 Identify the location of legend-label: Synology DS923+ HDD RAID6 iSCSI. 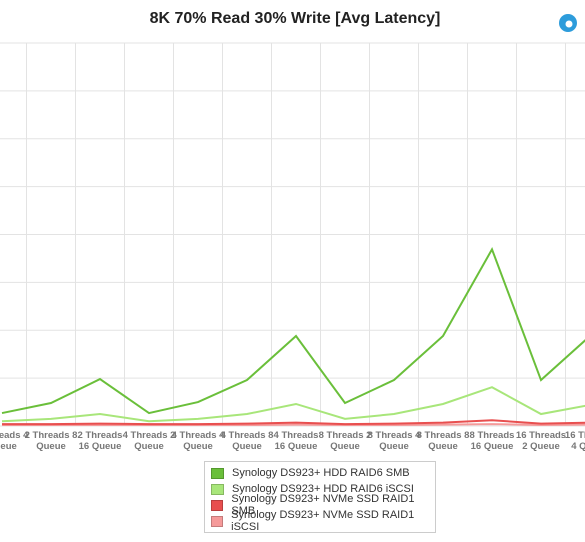
(323, 489).